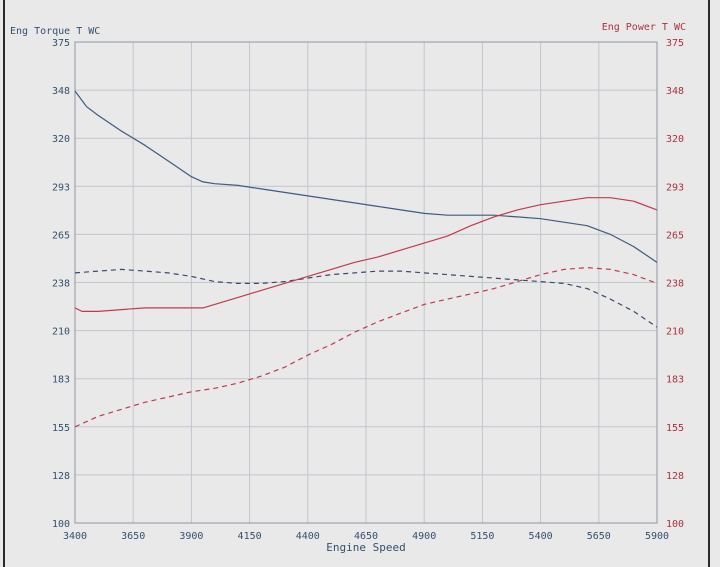 The width and height of the screenshot is (720, 567). I want to click on y-left-tick-label: 128, so click(61, 476).